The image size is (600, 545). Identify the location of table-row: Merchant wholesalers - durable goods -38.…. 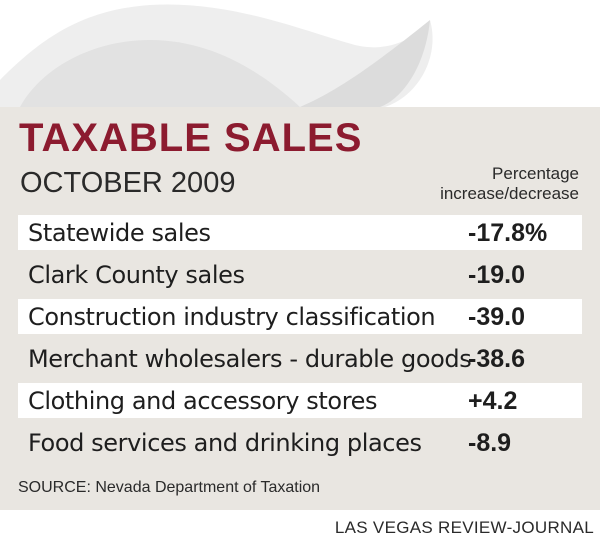
(300, 358).